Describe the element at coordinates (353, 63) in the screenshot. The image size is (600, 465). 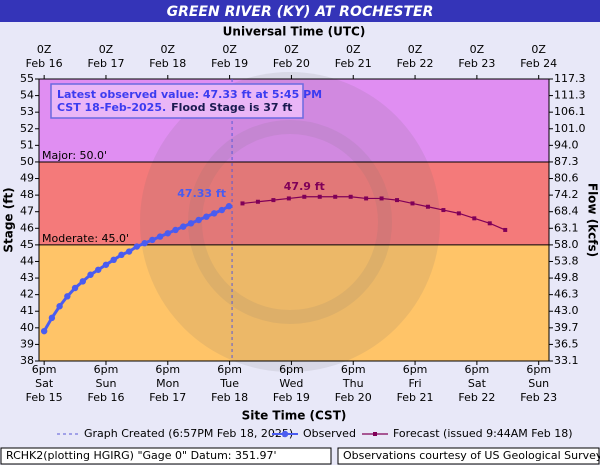
I see `x2-tick-label: Feb 21` at that location.